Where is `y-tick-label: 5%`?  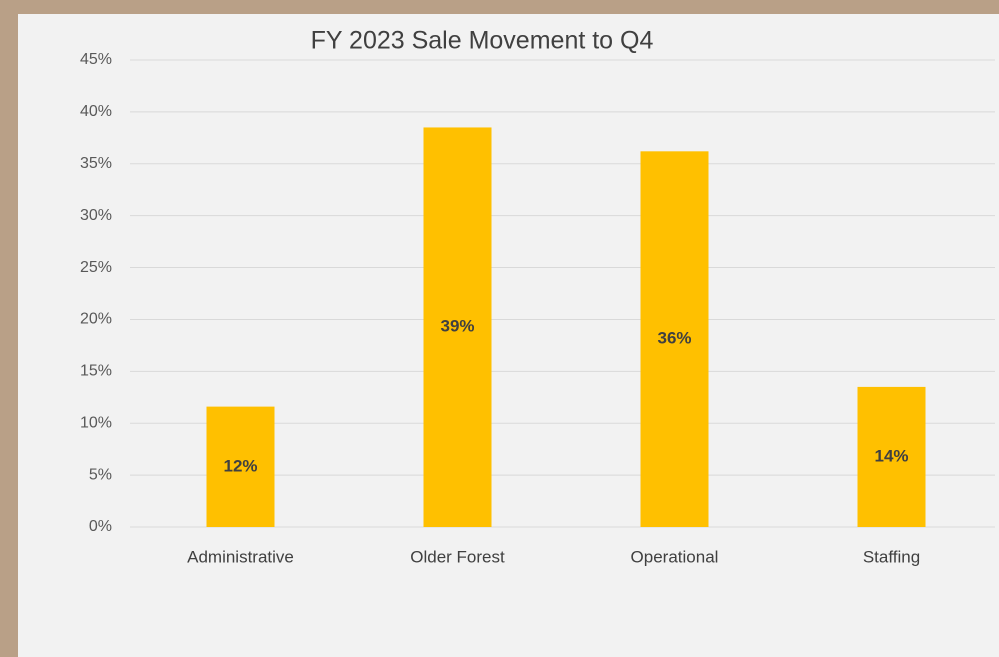
y-tick-label: 5% is located at coordinates (100, 474).